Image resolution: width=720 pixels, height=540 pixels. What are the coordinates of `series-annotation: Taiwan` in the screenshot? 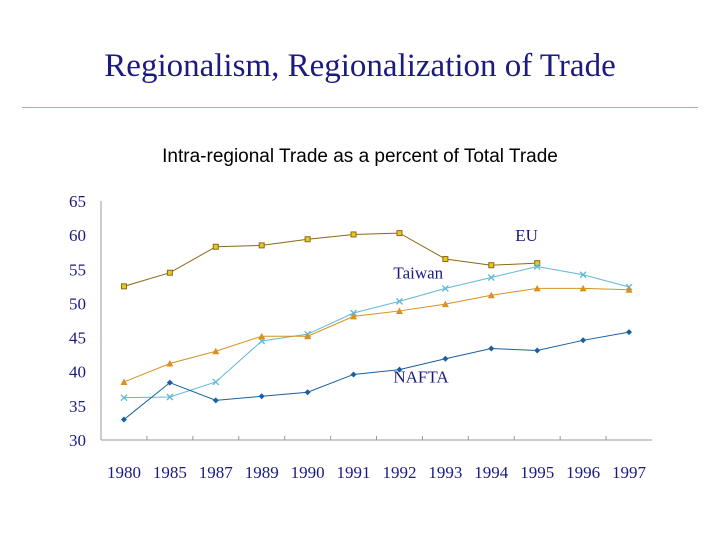 It's located at (418, 273).